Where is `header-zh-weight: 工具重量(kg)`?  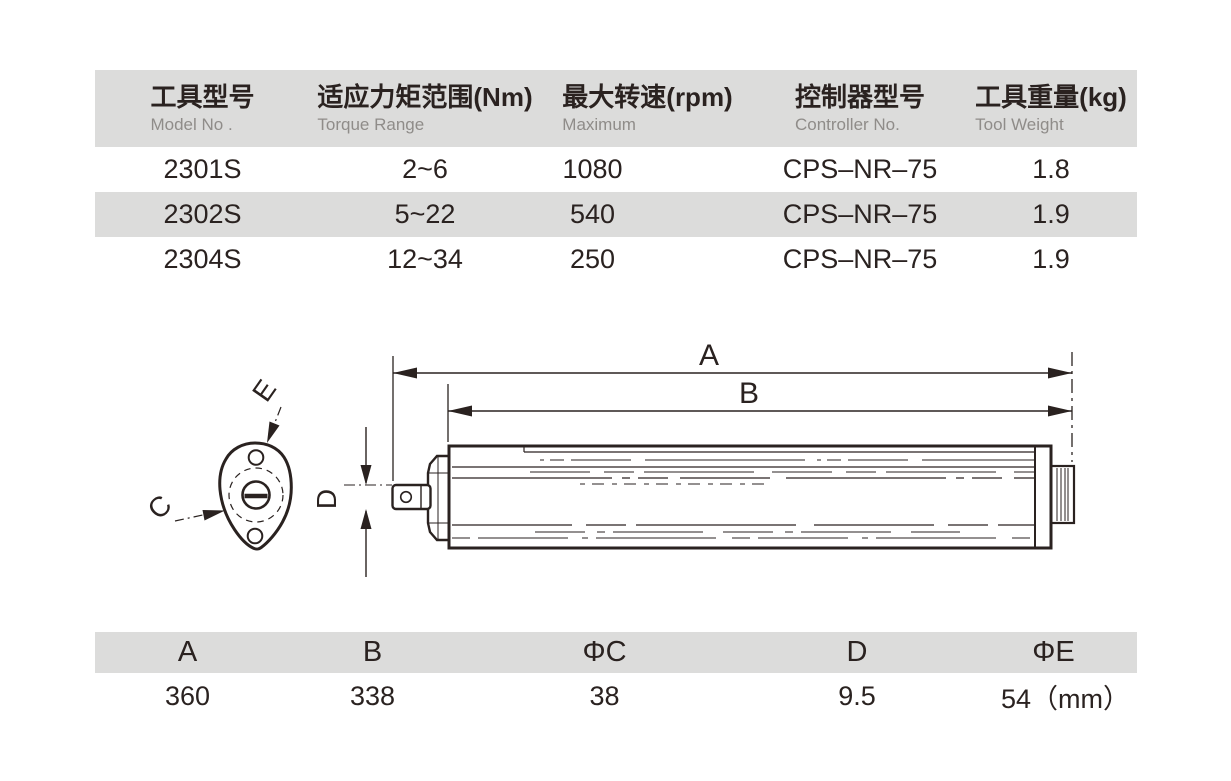
header-zh-weight: 工具重量(kg) is located at coordinates (1051, 97).